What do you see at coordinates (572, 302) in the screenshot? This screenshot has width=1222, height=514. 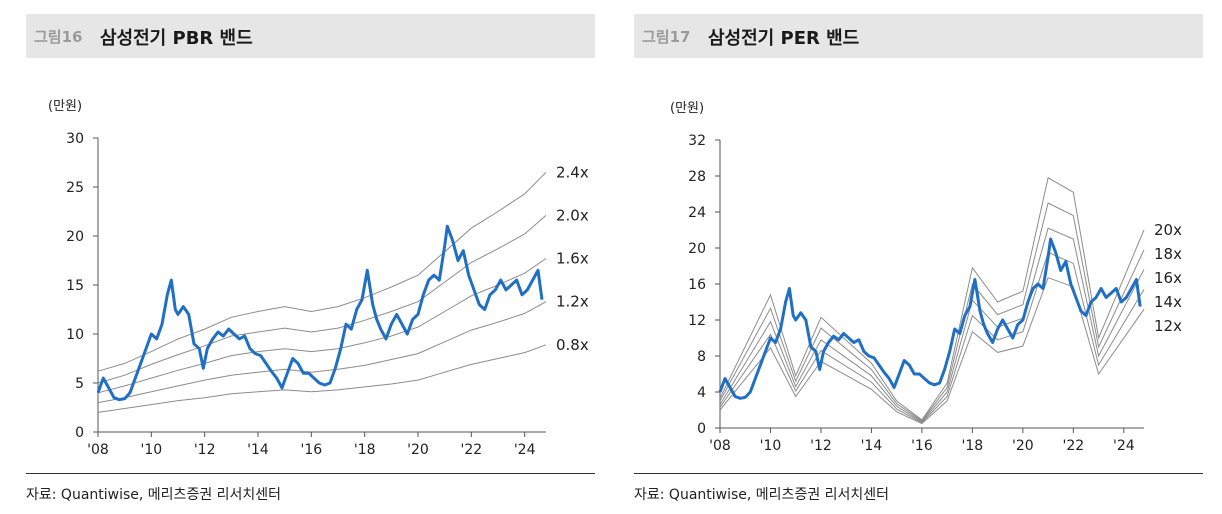 I see `band-label: 1.2x` at bounding box center [572, 302].